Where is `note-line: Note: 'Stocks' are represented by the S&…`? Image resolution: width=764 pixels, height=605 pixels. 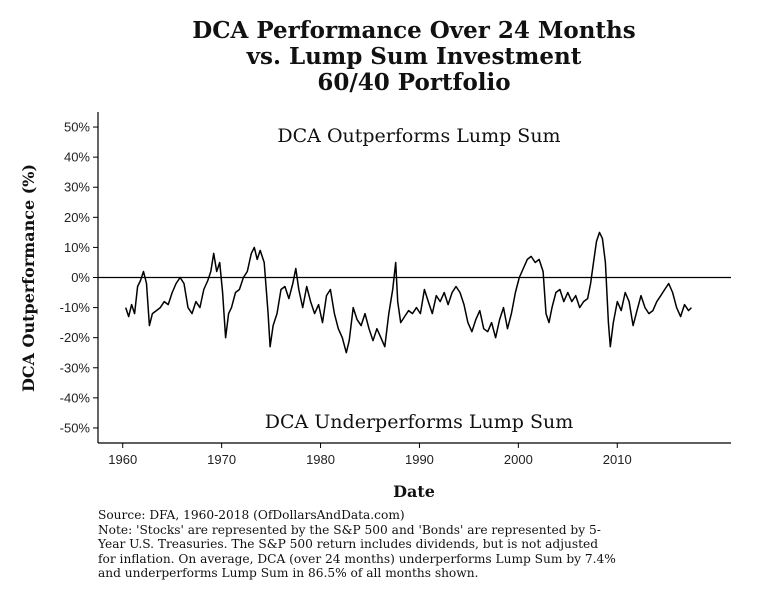 note-line: Note: 'Stocks' are represented by the S&… is located at coordinates (349, 529).